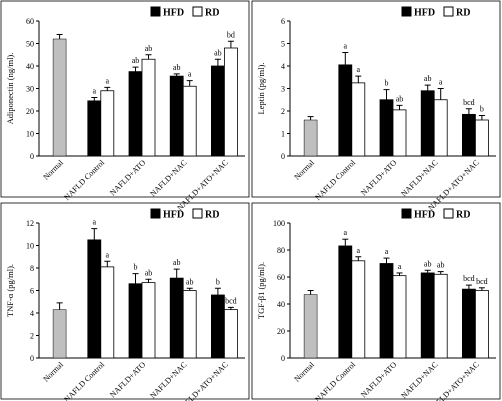 Image resolution: width=502 pixels, height=401 pixels. What do you see at coordinates (30, 66) in the screenshot?
I see `y-tick-label: 40` at bounding box center [30, 66].